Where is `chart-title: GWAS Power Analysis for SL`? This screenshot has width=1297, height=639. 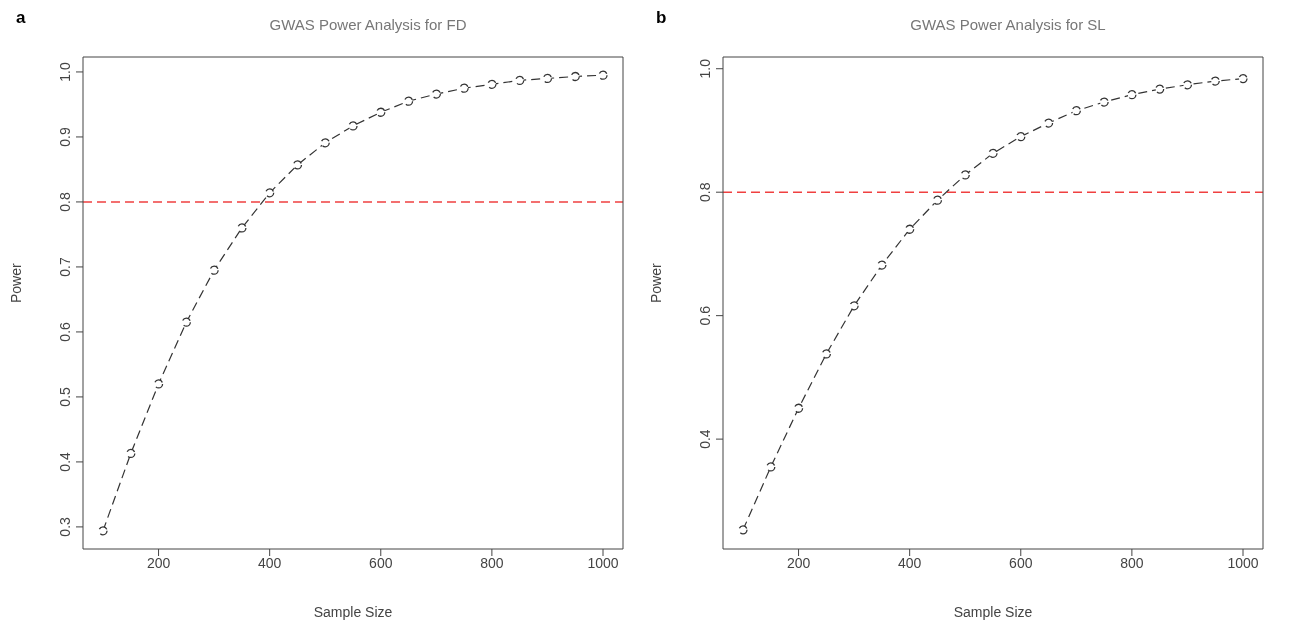
chart-title: GWAS Power Analysis for SL is located at coordinates (1008, 24).